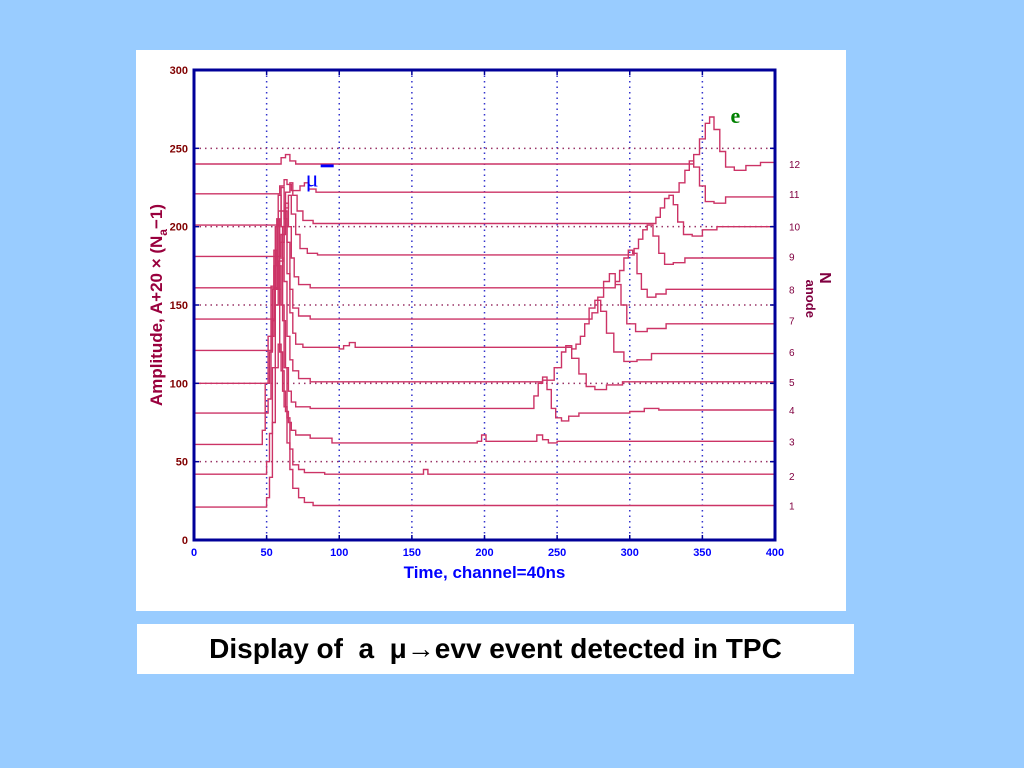  I want to click on caption-box: Display of a μ→evv event detected in TPC, so click(495, 649).